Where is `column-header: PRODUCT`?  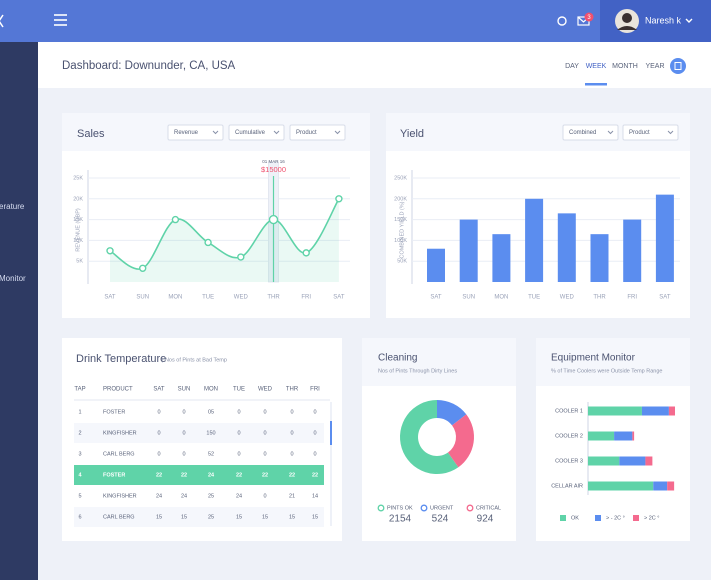
column-header: PRODUCT is located at coordinates (118, 390).